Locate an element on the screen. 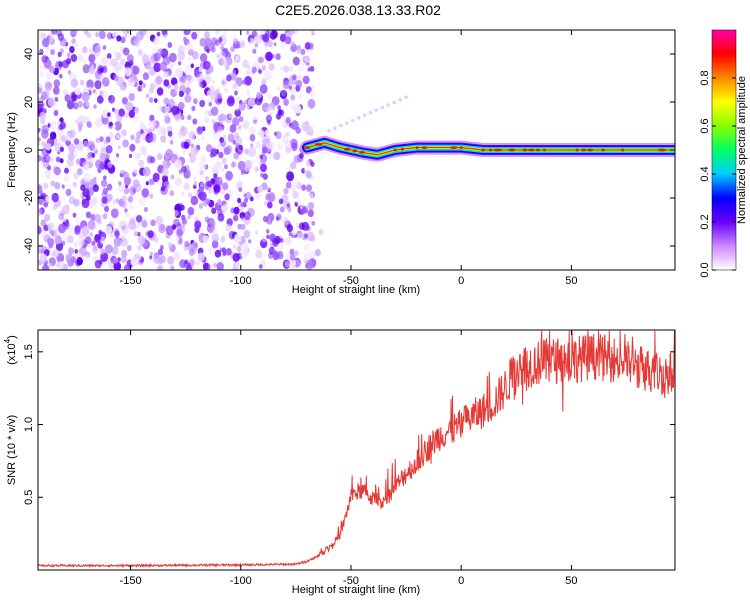  colorbar-label: Normalized spectral amplitude is located at coordinates (742, 150).